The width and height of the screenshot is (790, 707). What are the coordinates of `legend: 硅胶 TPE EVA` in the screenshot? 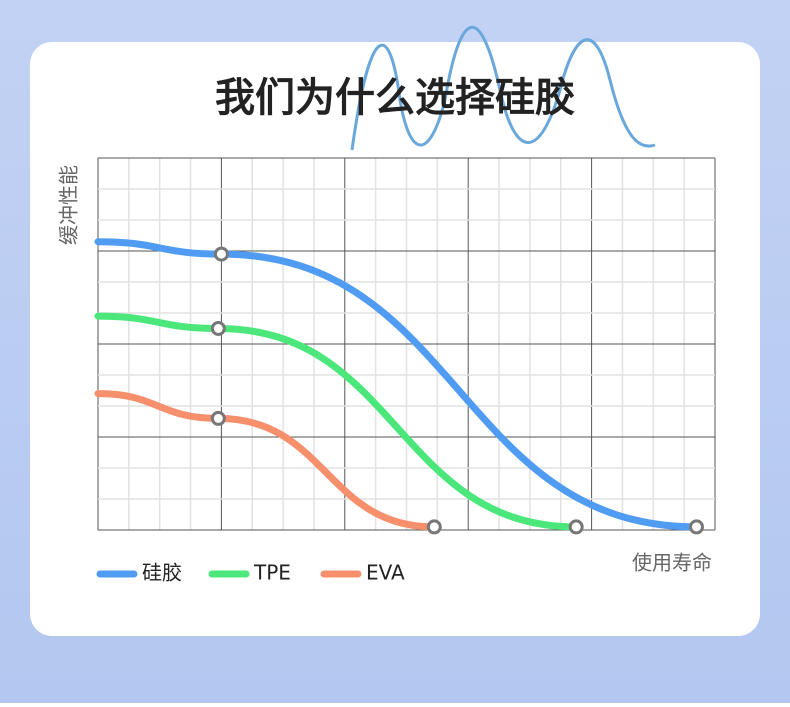 It's located at (250, 573).